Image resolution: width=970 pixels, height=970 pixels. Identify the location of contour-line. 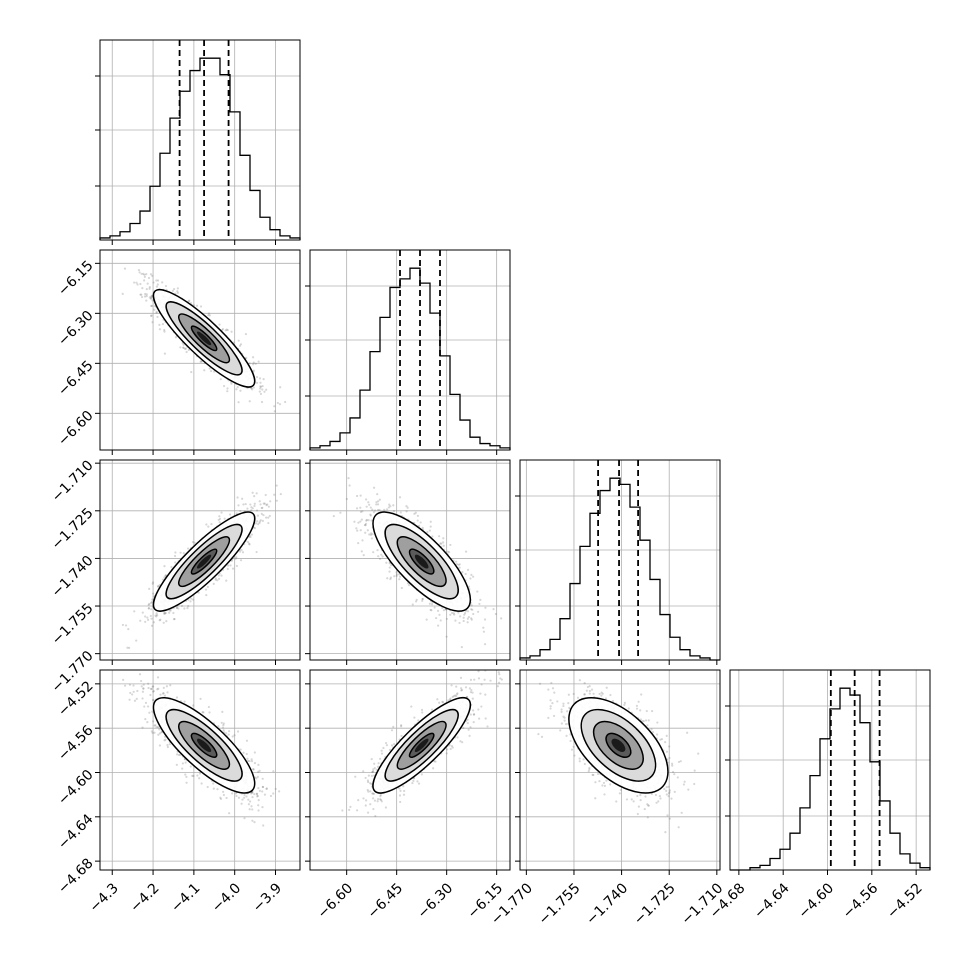
(204, 561).